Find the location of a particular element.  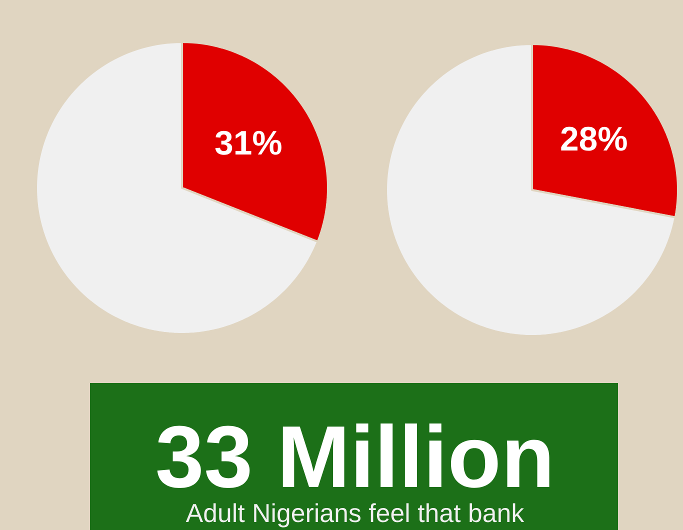

data-label: 31% is located at coordinates (248, 142).